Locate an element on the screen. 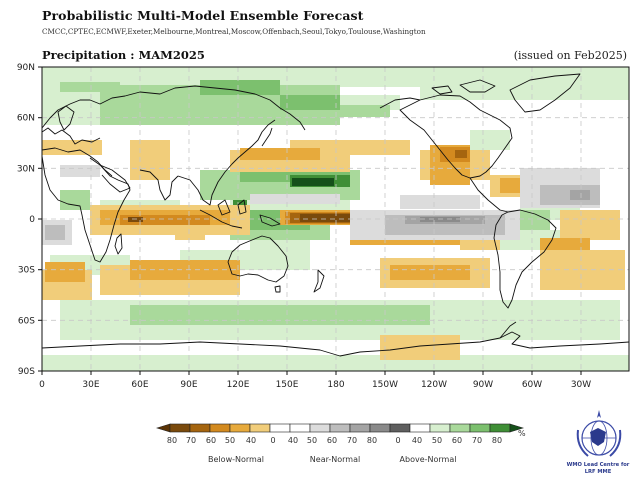 The width and height of the screenshot is (639, 499). legend-category-above: Above-Normal is located at coordinates (428, 459).